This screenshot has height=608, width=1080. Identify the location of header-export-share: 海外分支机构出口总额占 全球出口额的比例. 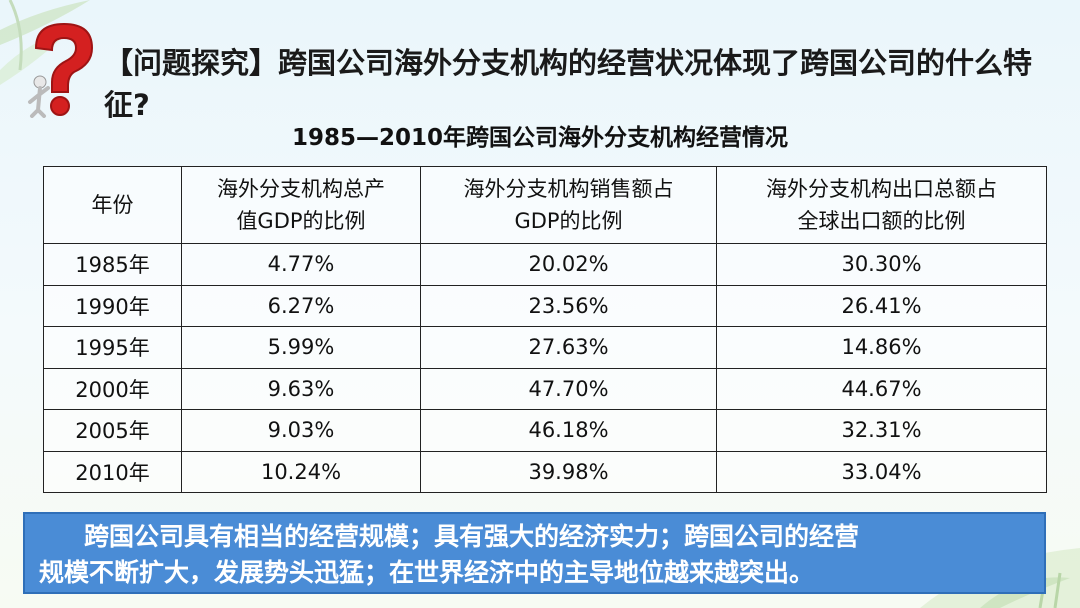
(881, 205).